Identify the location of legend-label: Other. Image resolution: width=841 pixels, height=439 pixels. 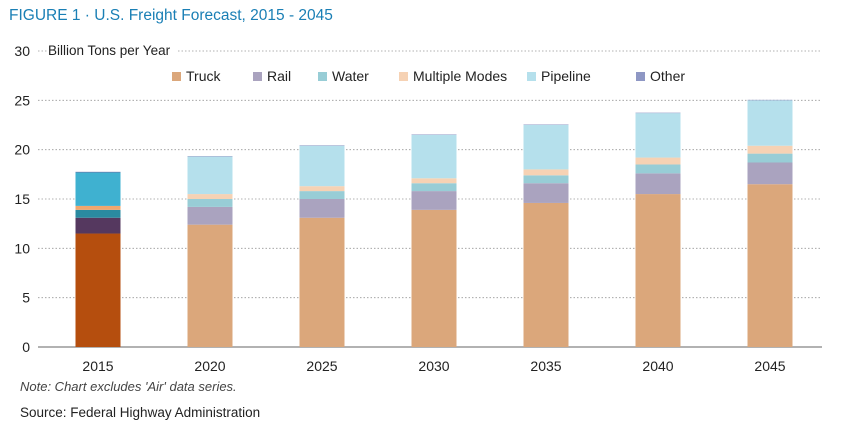
(668, 76).